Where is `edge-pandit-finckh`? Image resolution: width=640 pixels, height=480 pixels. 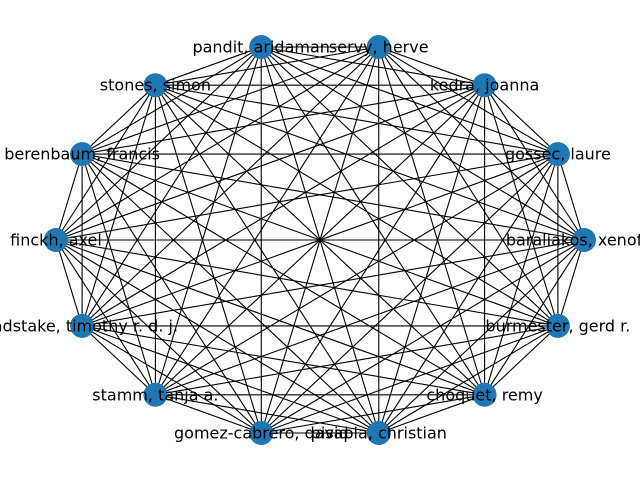
edge-pandit-finckh is located at coordinates (158, 143).